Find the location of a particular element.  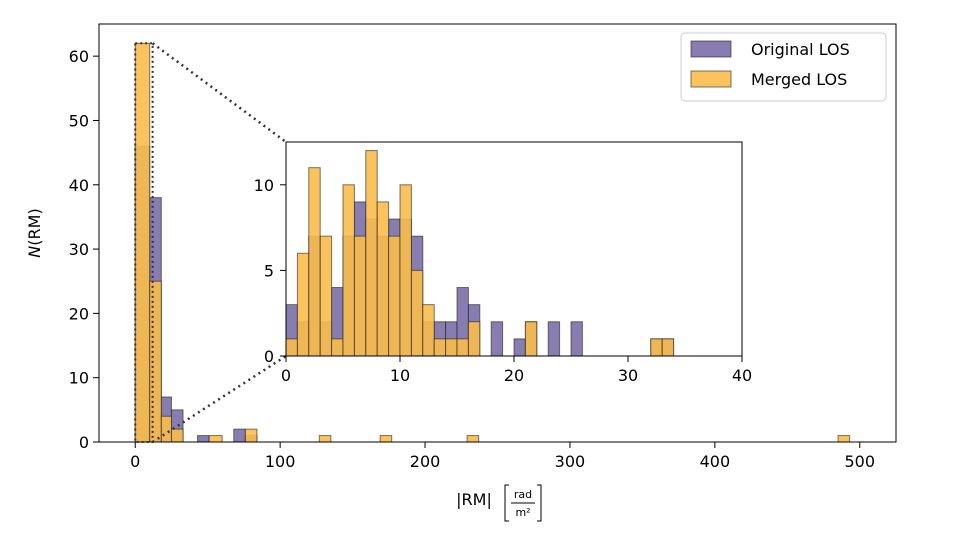

legend-box is located at coordinates (783, 67).